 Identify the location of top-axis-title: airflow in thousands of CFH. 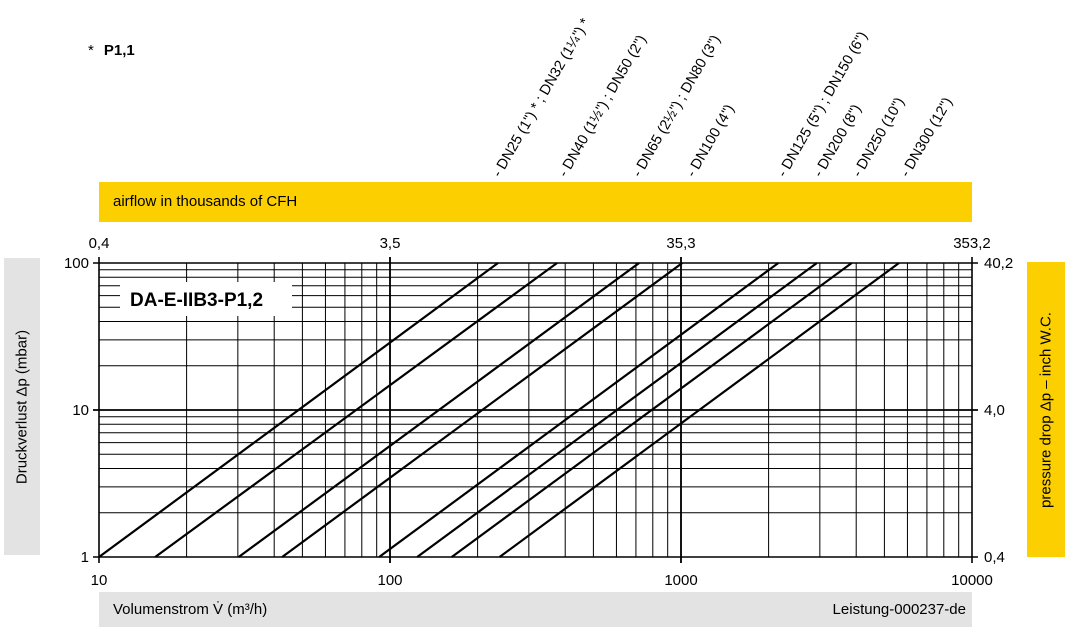
(205, 201).